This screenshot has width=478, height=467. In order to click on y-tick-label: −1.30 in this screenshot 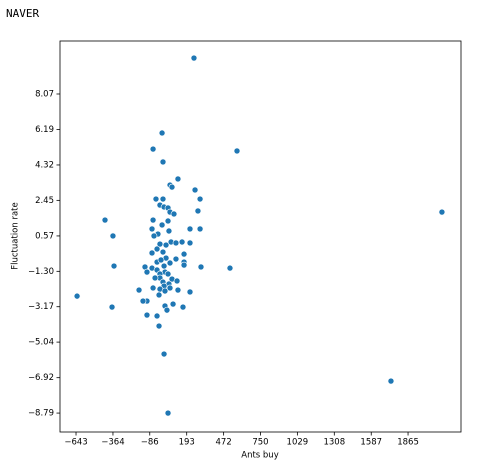, I will do `click(41, 272)`.